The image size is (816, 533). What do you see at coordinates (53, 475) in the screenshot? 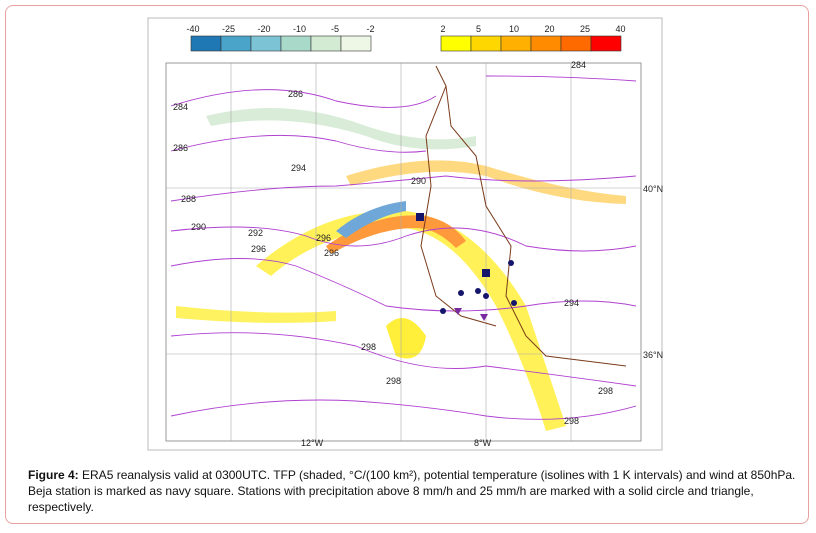
I see `caption-label: Figure 4:` at bounding box center [53, 475].